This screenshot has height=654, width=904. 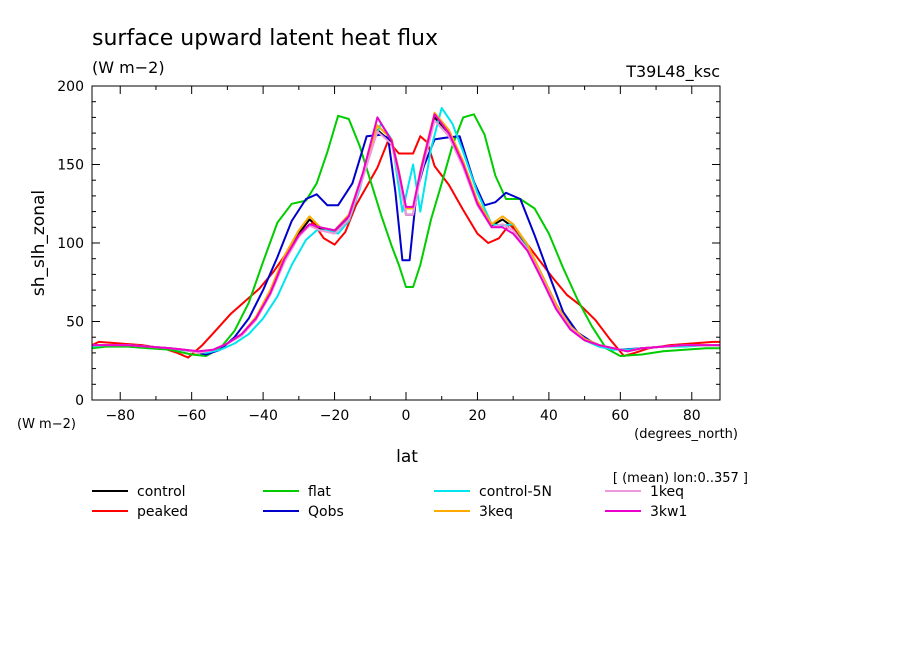 What do you see at coordinates (75, 323) in the screenshot?
I see `y-tick-label: 50` at bounding box center [75, 323].